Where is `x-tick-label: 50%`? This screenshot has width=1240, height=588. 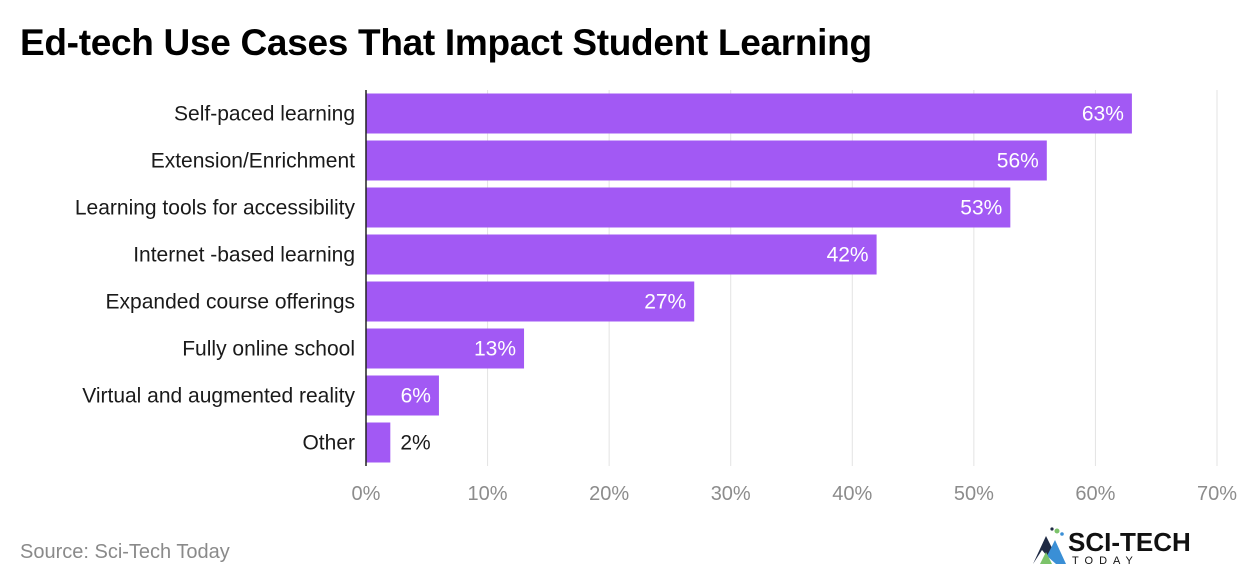 x-tick-label: 50% is located at coordinates (974, 494).